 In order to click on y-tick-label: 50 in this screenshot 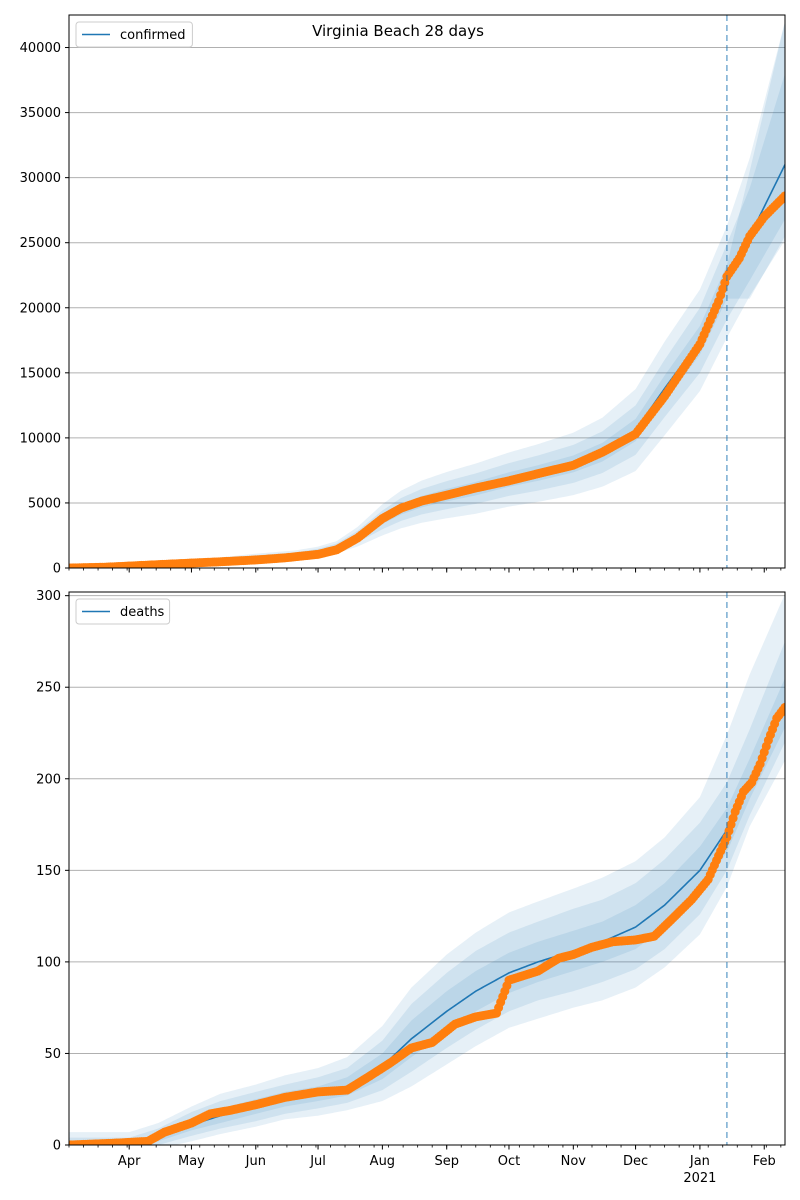, I will do `click(52, 1054)`.